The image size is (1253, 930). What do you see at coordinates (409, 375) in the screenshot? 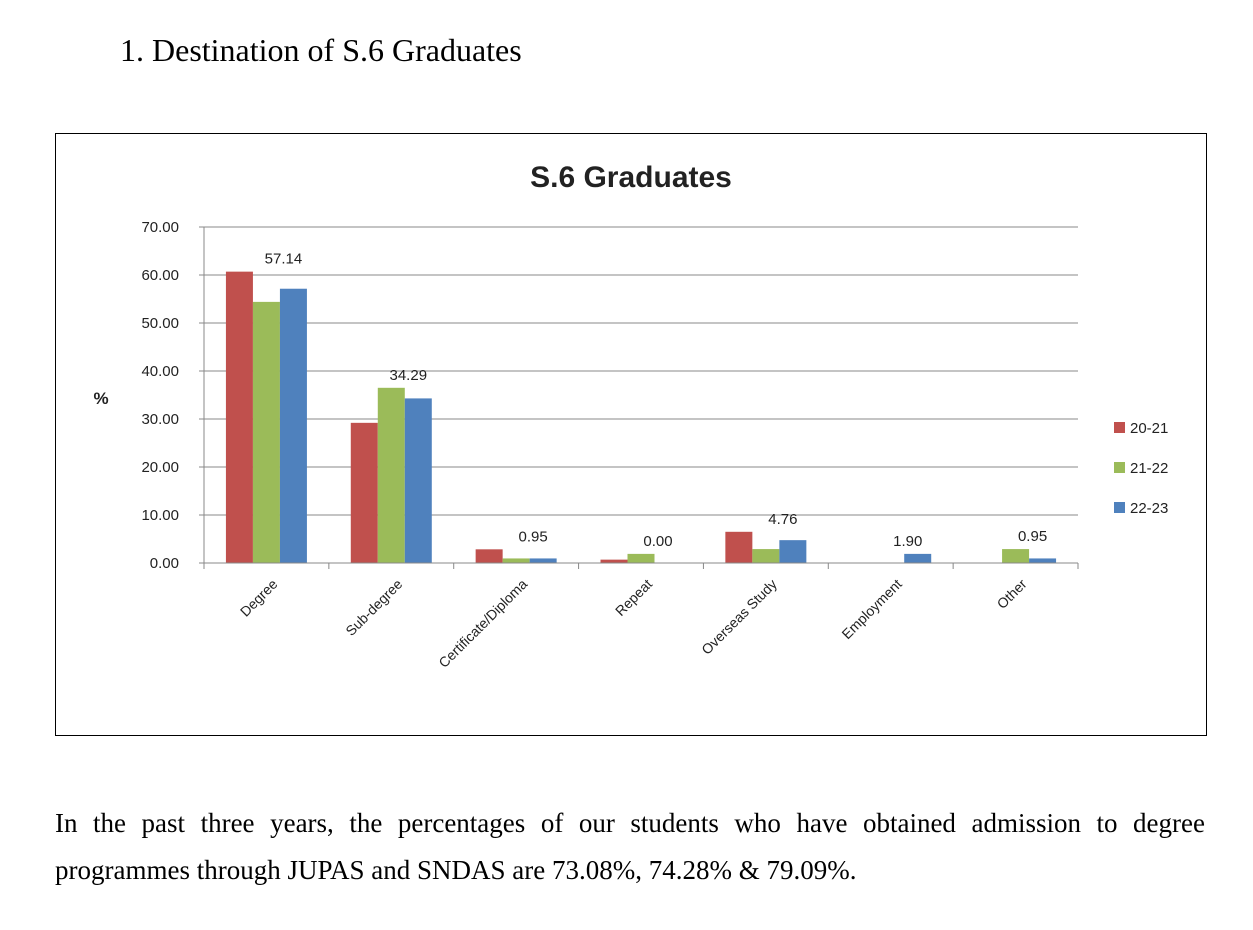
I see `data-label: 34.29` at bounding box center [409, 375].